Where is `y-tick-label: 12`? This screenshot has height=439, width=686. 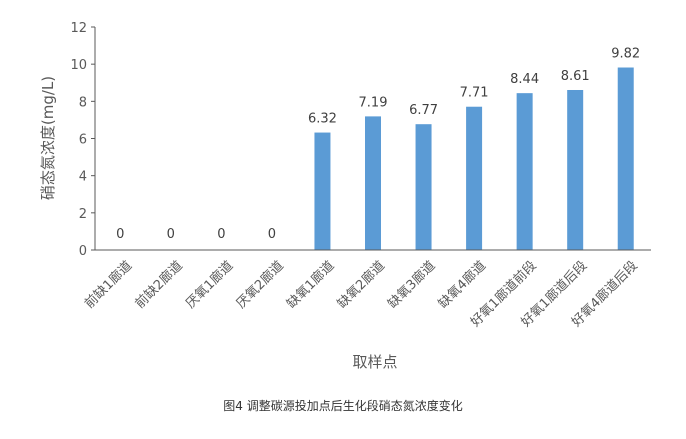 y-tick-label: 12 is located at coordinates (78, 28).